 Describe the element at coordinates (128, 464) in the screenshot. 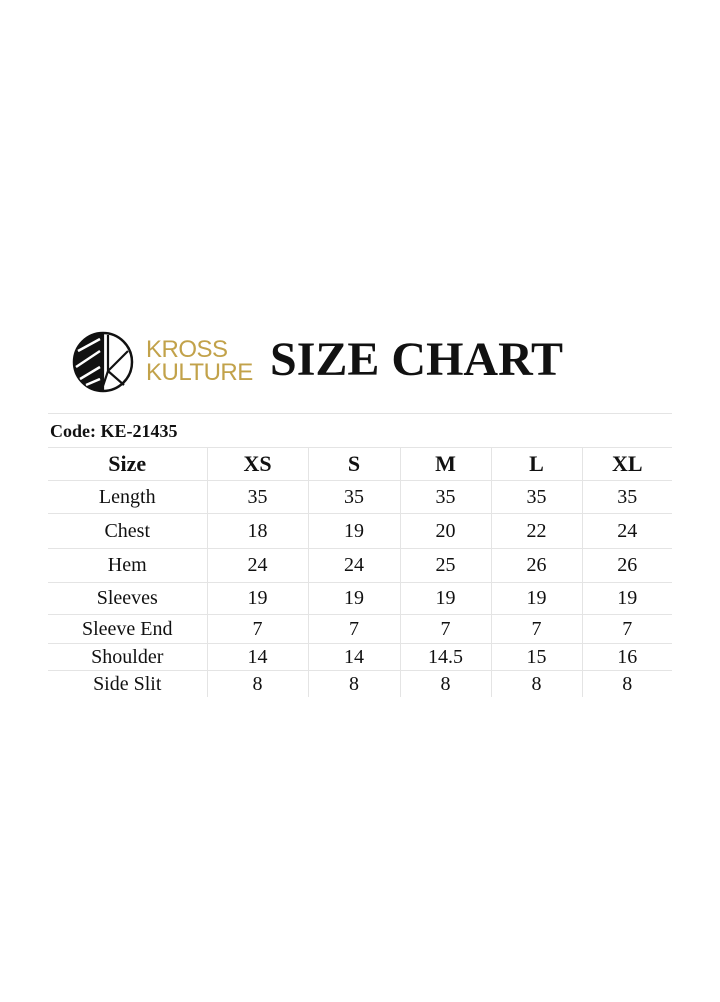

I see `row-label: Size` at that location.